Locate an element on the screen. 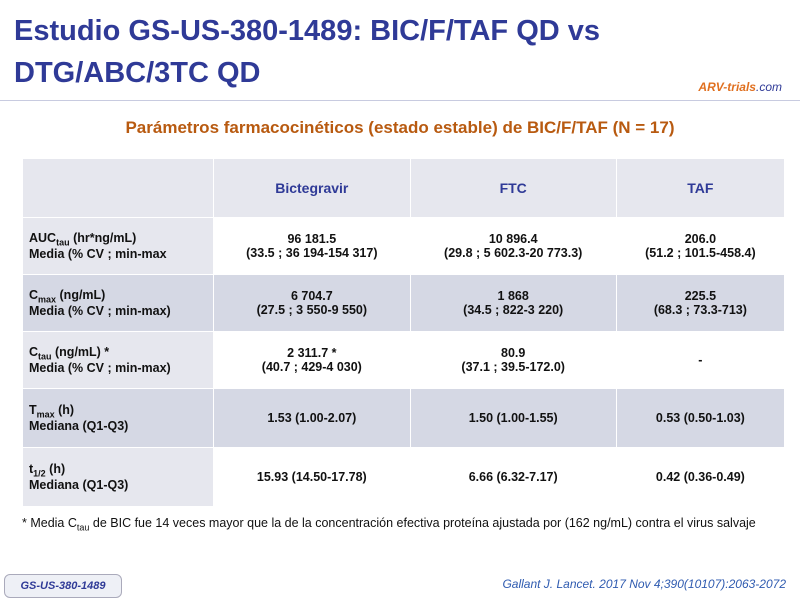  cell-text: 0.42 (0.36-0.49) is located at coordinates (700, 477).